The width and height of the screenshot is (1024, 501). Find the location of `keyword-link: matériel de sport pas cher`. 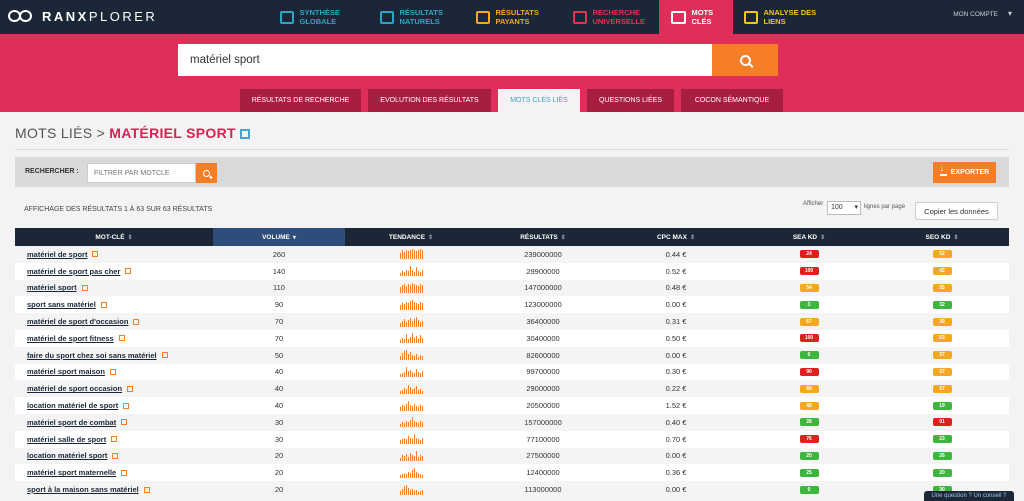

keyword-link: matériel de sport pas cher is located at coordinates (114, 271).